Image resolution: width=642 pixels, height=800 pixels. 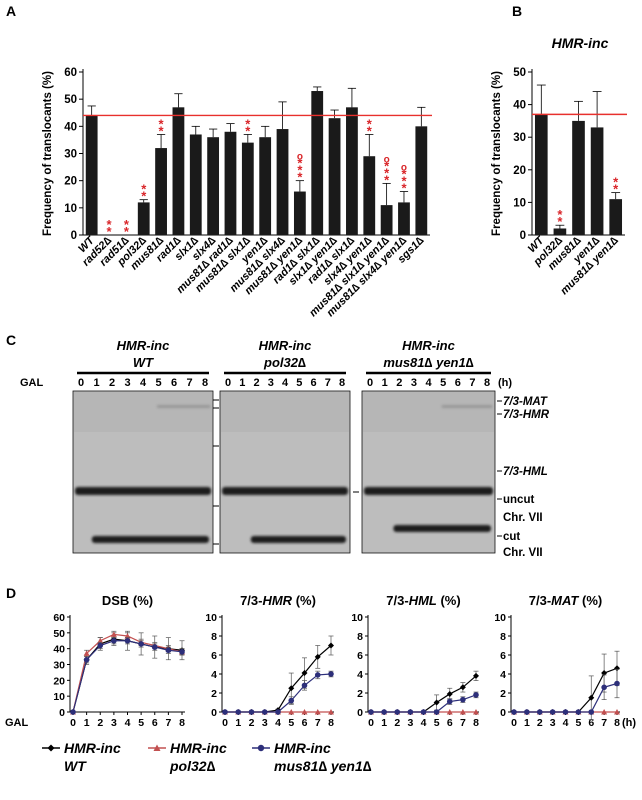 I want to click on chart-d3-y-tick-label: 8, so click(x=360, y=637).